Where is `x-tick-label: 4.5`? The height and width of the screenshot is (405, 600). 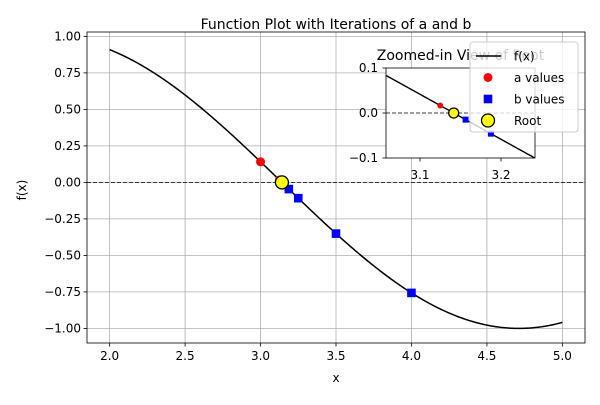
x-tick-label: 4.5 is located at coordinates (486, 356).